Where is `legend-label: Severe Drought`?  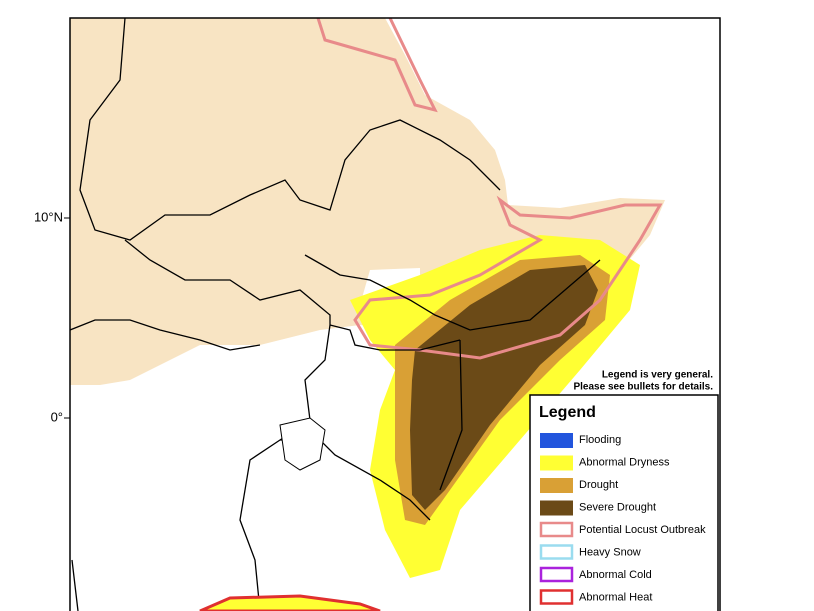 legend-label: Severe Drought is located at coordinates (617, 507).